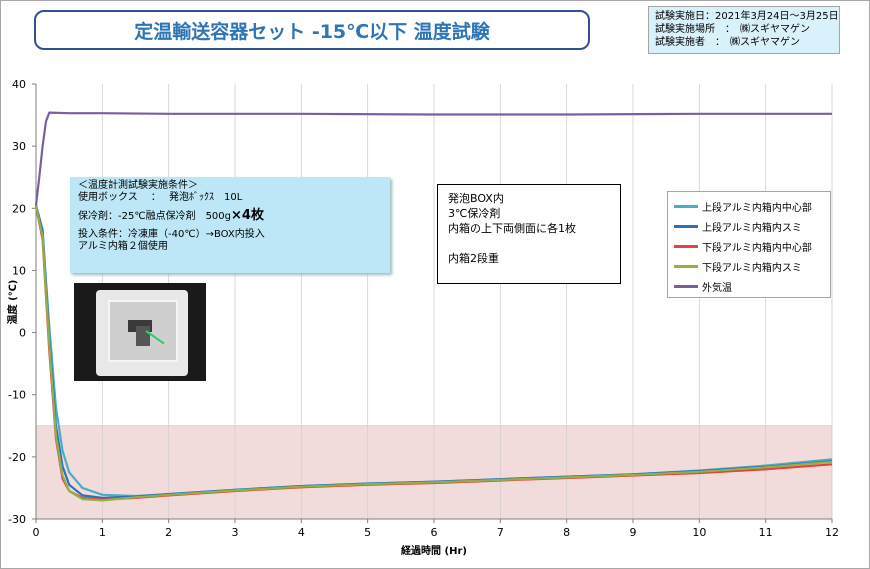 This screenshot has width=870, height=569. What do you see at coordinates (832, 532) in the screenshot?
I see `x-tick-label: 12` at bounding box center [832, 532].